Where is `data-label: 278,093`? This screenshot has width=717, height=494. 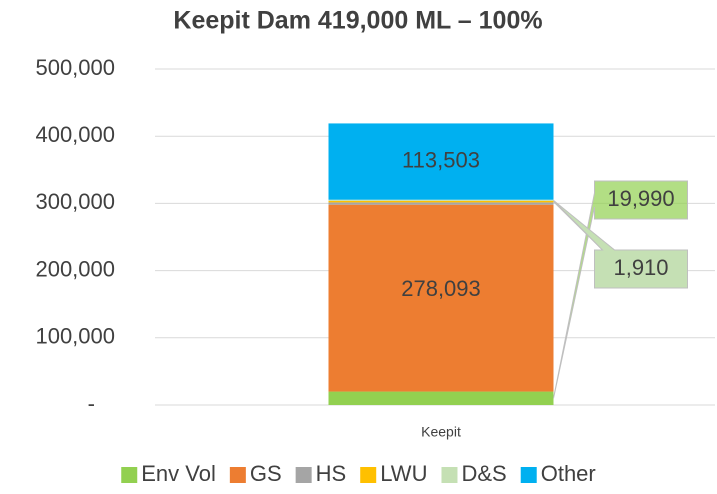 data-label: 278,093 is located at coordinates (441, 288).